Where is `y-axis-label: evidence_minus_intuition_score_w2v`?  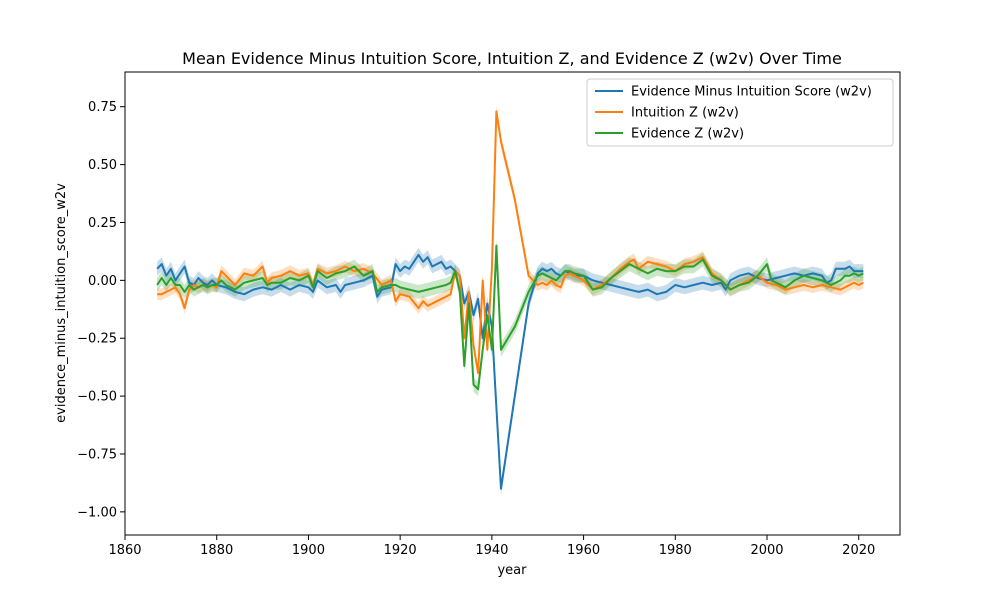
y-axis-label: evidence_minus_intuition_score_w2v is located at coordinates (61, 303).